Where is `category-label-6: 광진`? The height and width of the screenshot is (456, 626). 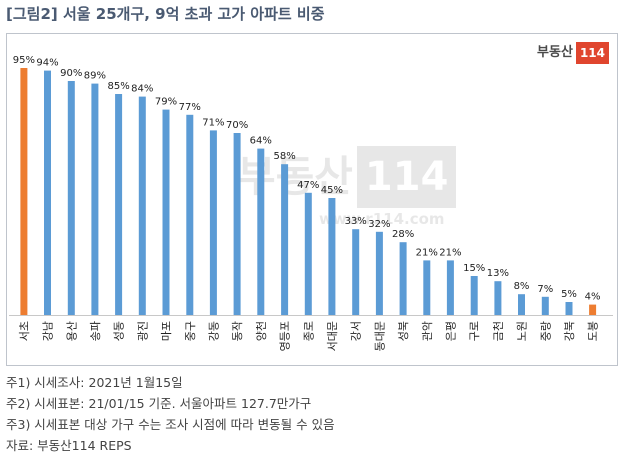
category-label-6: 광진 is located at coordinates (142, 331).